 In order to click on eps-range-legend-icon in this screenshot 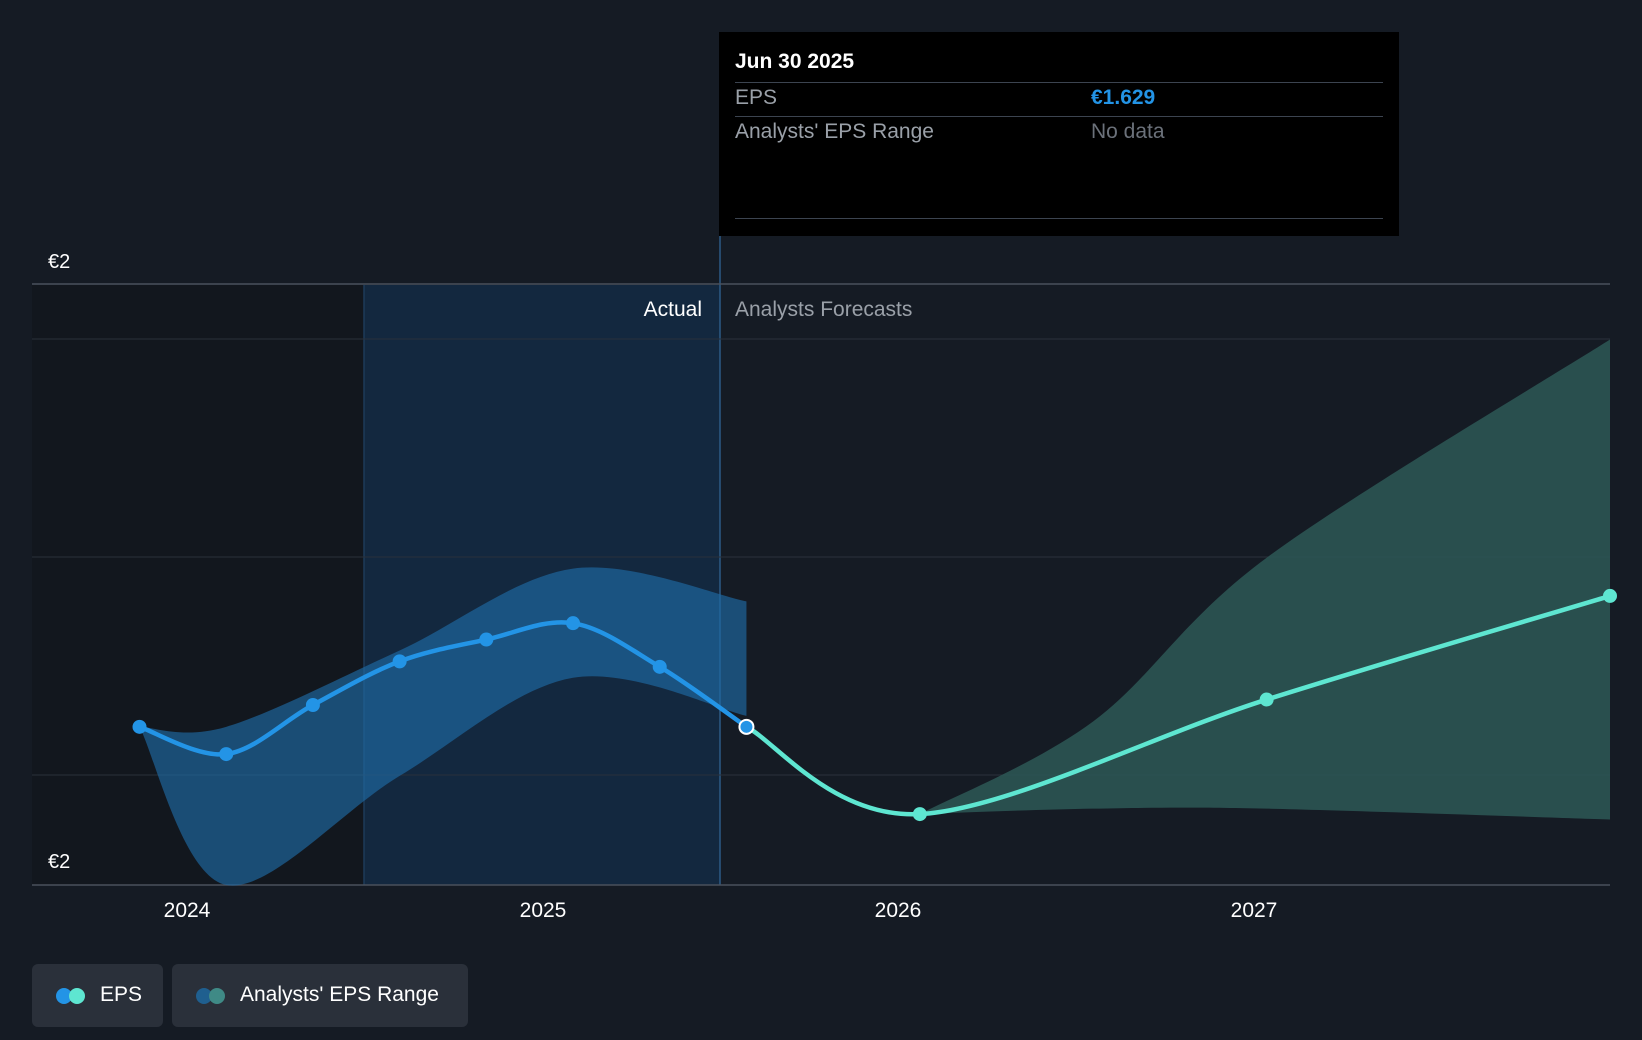, I will do `click(212, 996)`.